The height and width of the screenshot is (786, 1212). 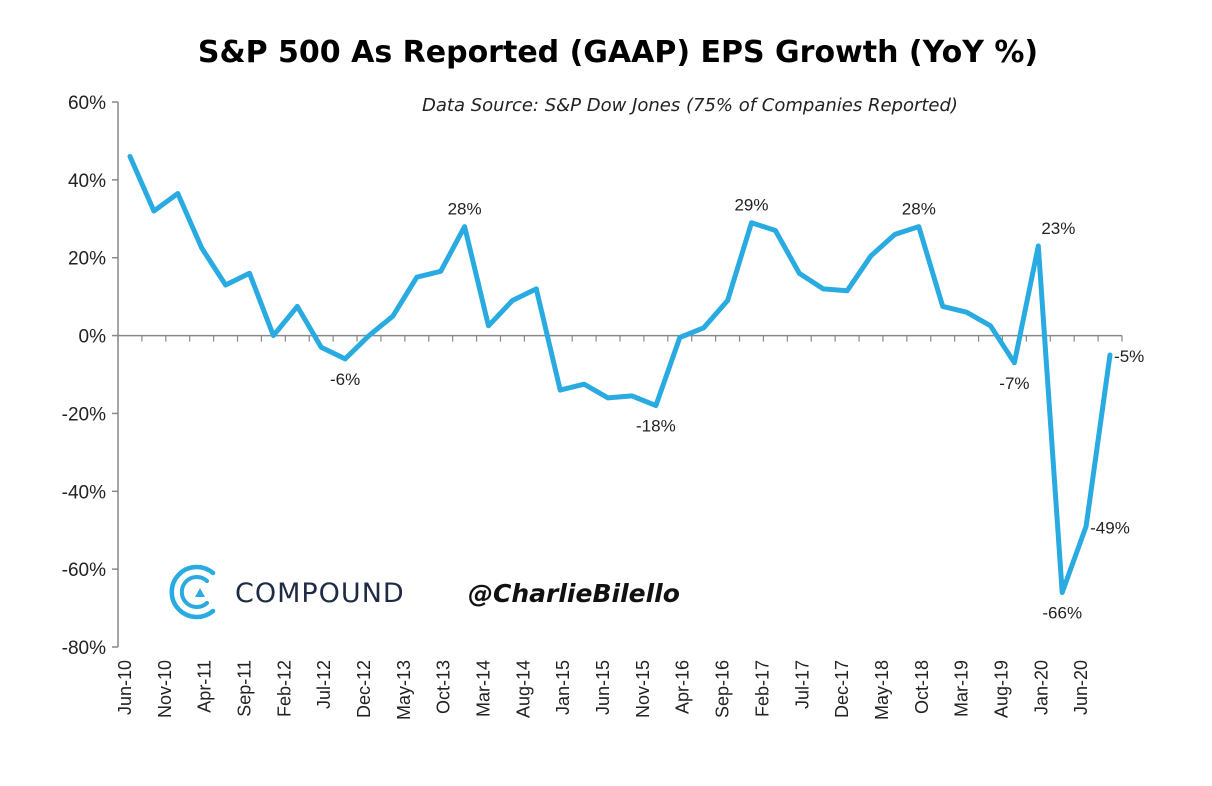 What do you see at coordinates (523, 689) in the screenshot?
I see `x-tick-label: Aug-14` at bounding box center [523, 689].